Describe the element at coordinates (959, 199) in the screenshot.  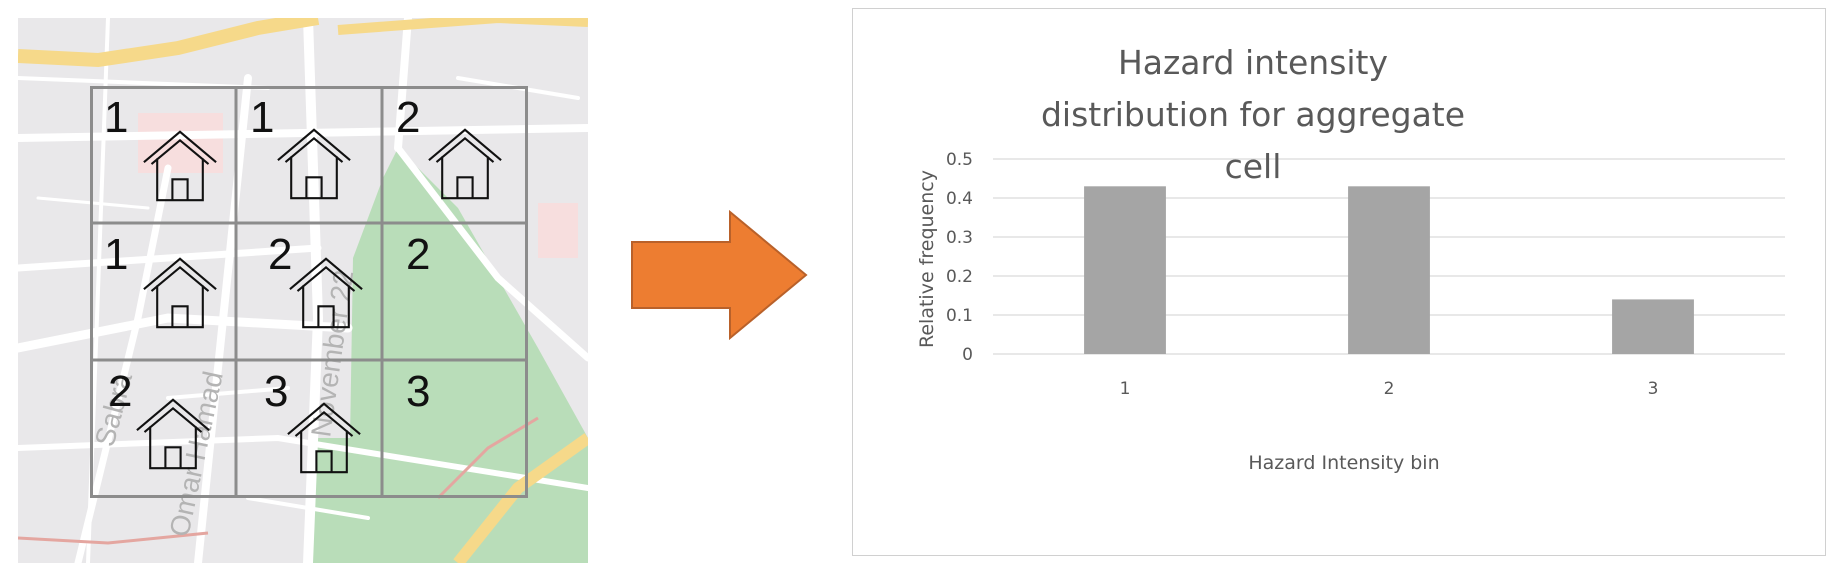
I see `y-tick-label: 0.4` at that location.